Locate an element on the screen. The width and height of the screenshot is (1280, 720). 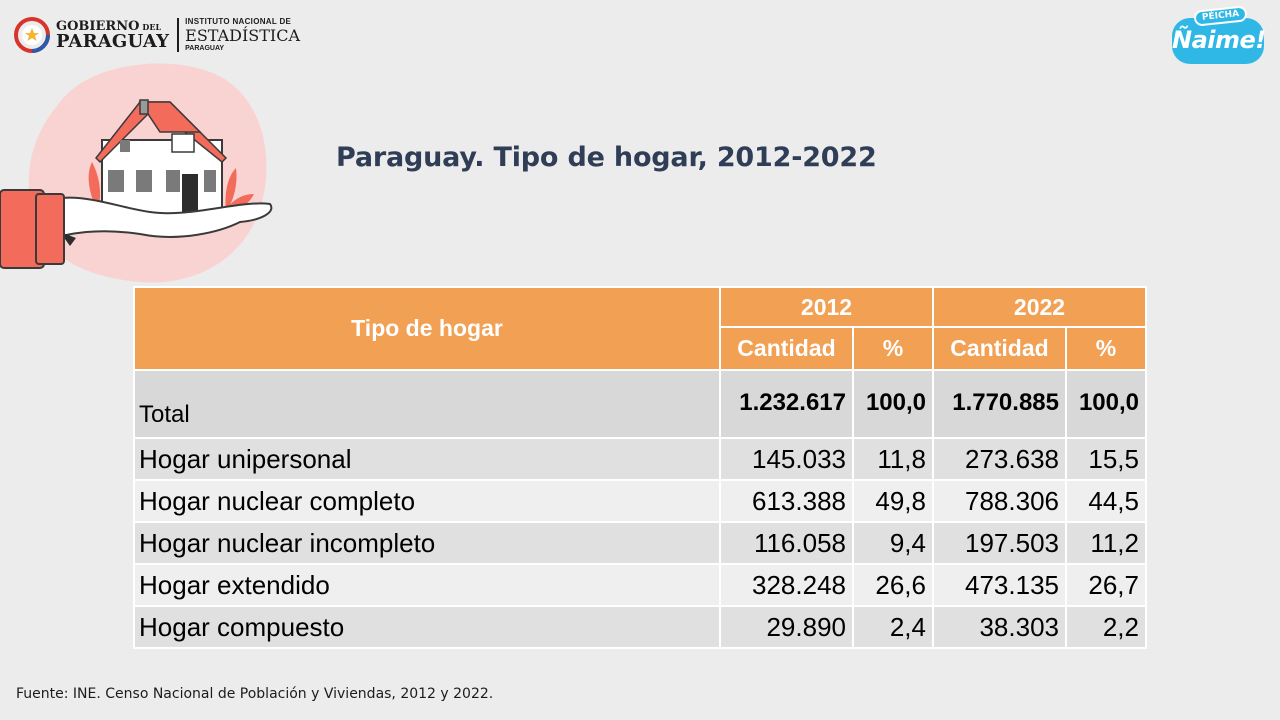
cell-cantidad-2012: 29.890 is located at coordinates (786, 627).